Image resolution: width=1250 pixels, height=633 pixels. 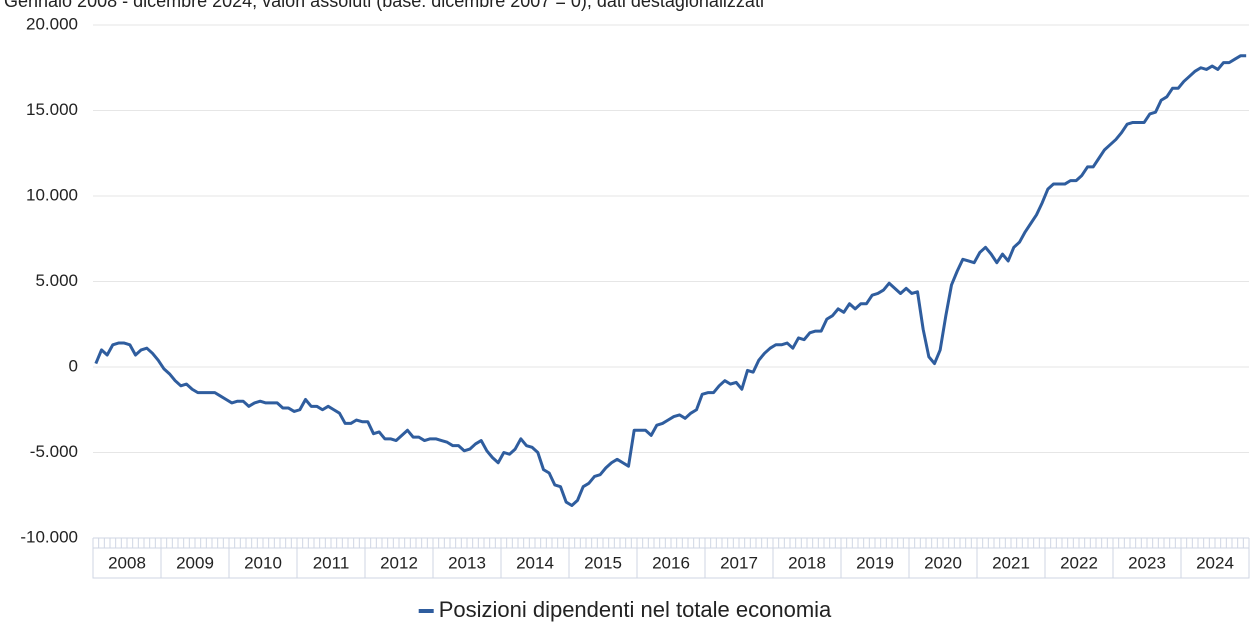 I want to click on year-box, so click(x=1215, y=563).